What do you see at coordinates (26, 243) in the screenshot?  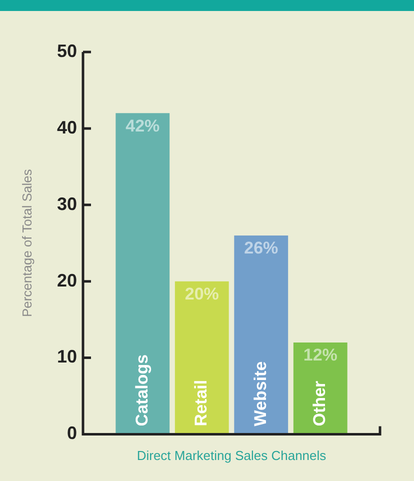 I see `y-axis-title: Percentage of Total Sales` at bounding box center [26, 243].